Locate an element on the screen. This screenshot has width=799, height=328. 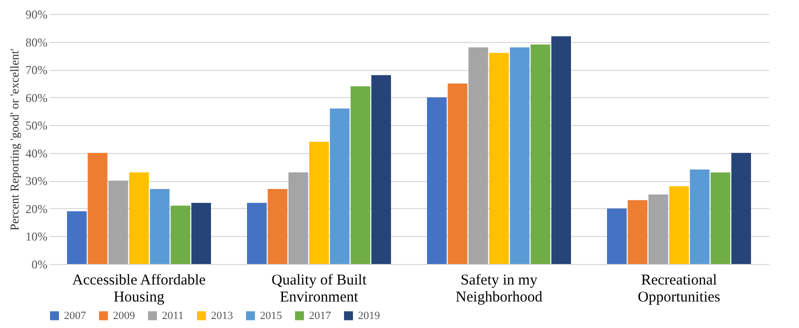
y-tick-label: 10% is located at coordinates (37, 237).